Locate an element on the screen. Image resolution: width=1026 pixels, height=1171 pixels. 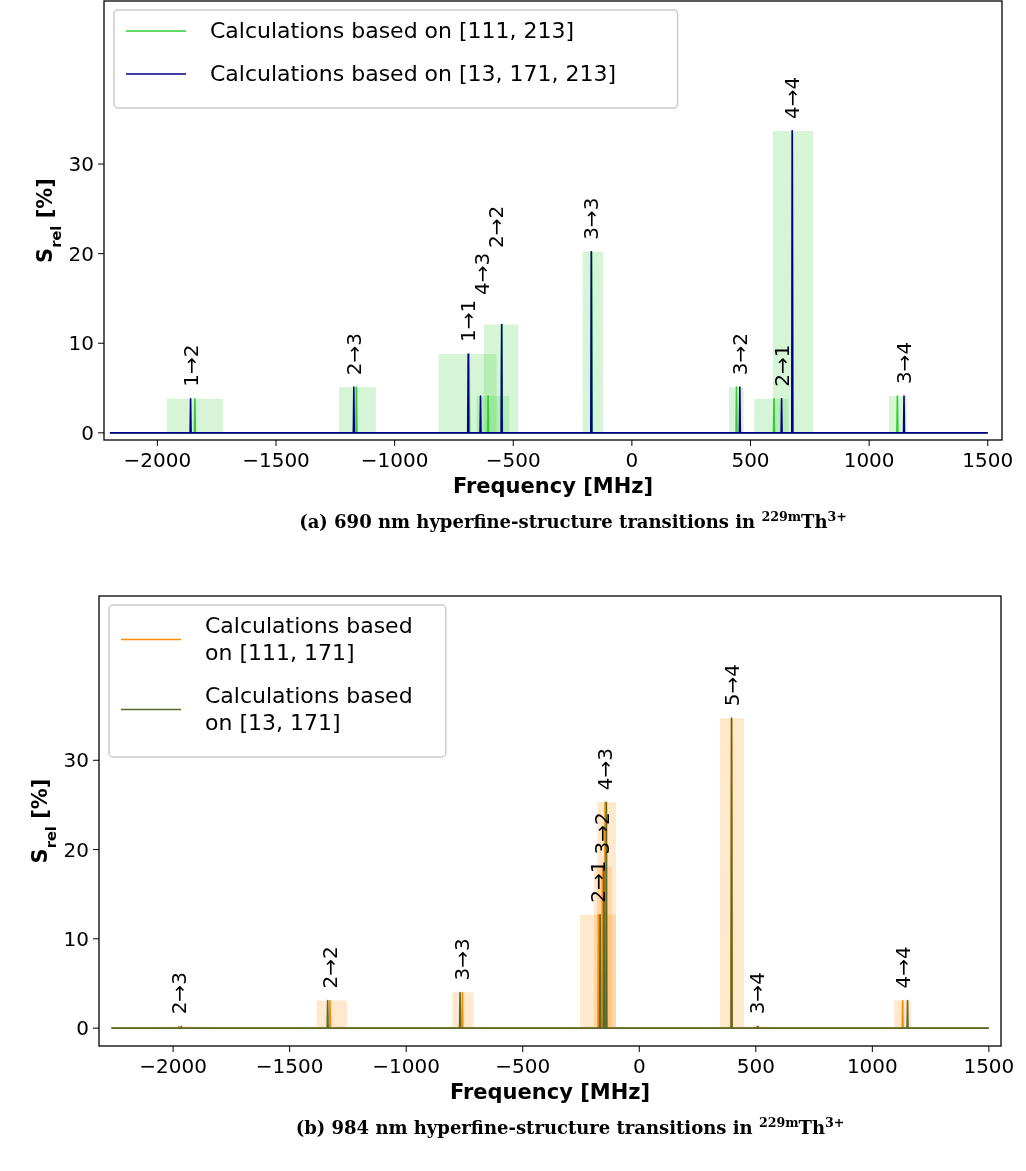
legend-label: Calculations based on [13, 171, 213] is located at coordinates (413, 73).